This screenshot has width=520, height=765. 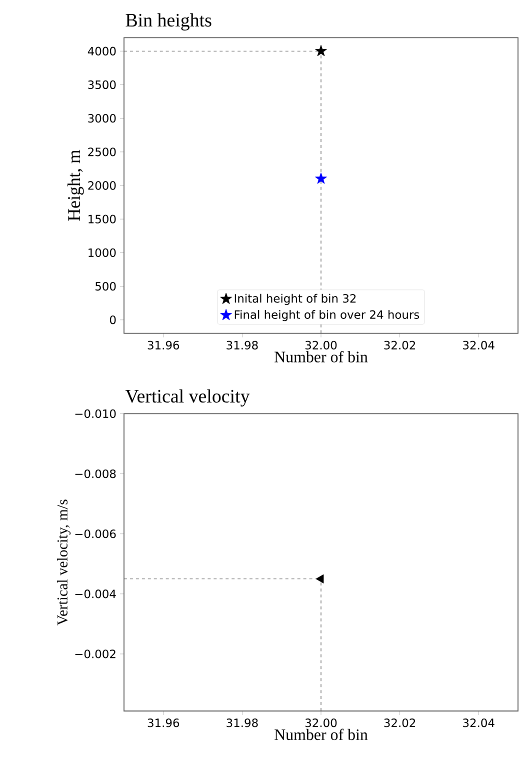 I want to click on legend-label: Final height of bin over 24 hours, so click(x=327, y=316).